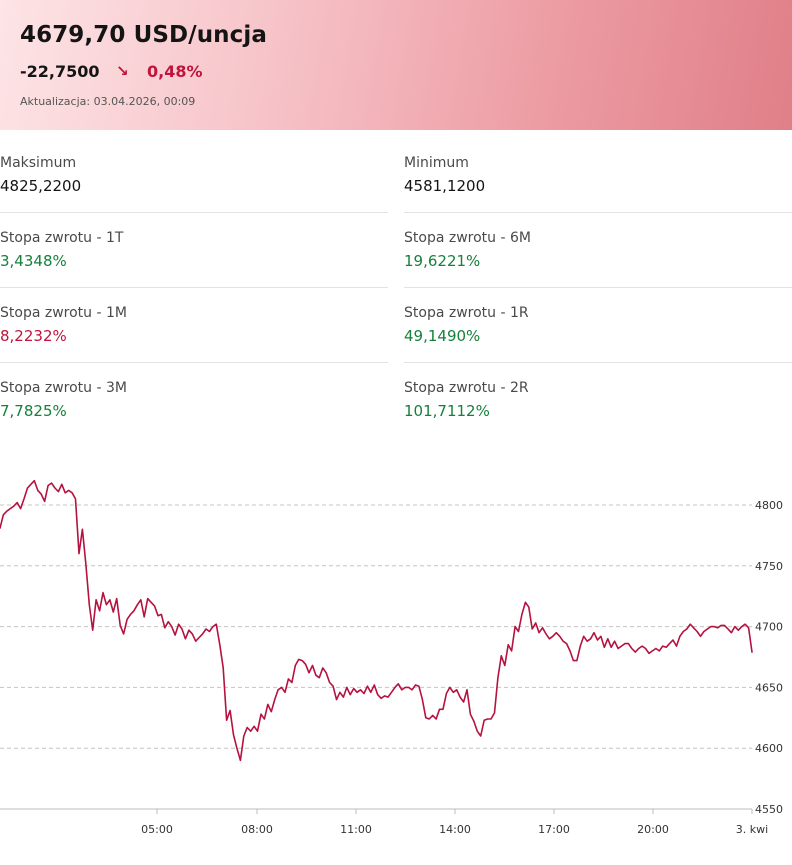  I want to click on x-tick-label: 3. kwi, so click(752, 829).